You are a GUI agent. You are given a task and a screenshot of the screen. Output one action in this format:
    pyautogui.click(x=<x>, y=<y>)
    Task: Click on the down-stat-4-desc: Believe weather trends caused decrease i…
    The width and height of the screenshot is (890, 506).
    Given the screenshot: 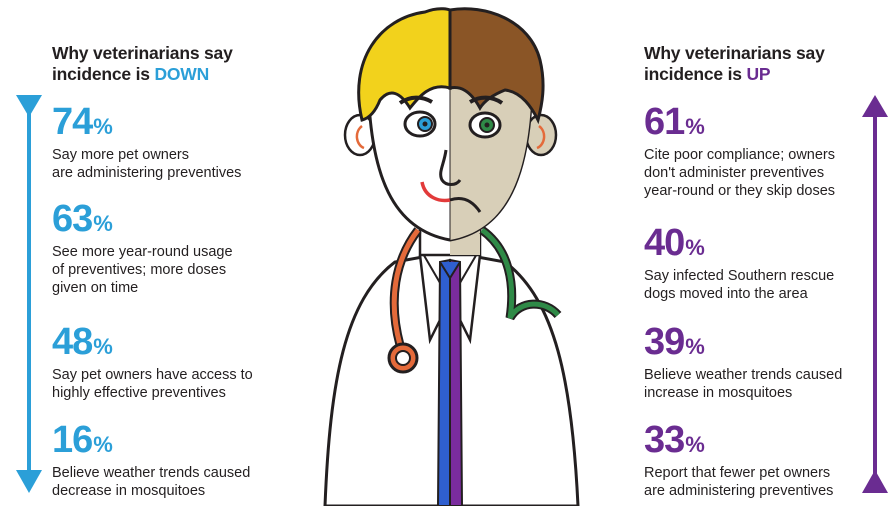 What is the action you would take?
    pyautogui.click(x=151, y=482)
    